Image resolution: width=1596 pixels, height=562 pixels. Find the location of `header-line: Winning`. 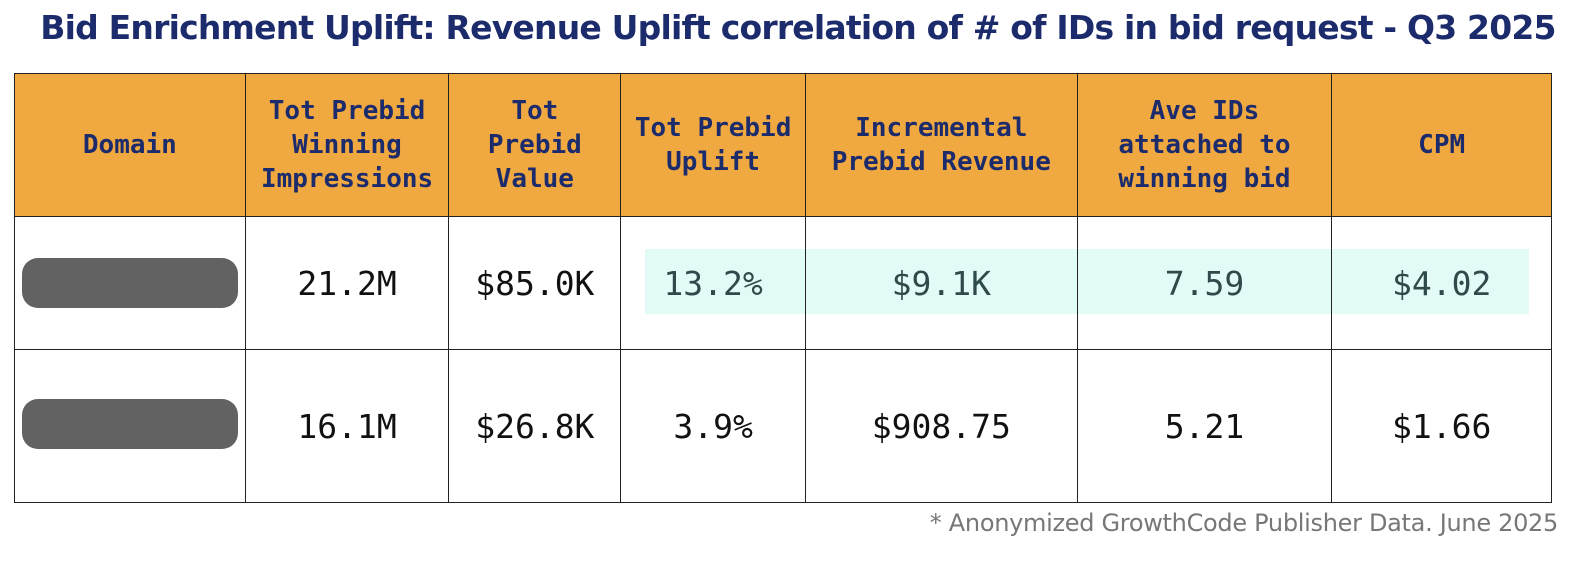

header-line: Winning is located at coordinates (347, 145).